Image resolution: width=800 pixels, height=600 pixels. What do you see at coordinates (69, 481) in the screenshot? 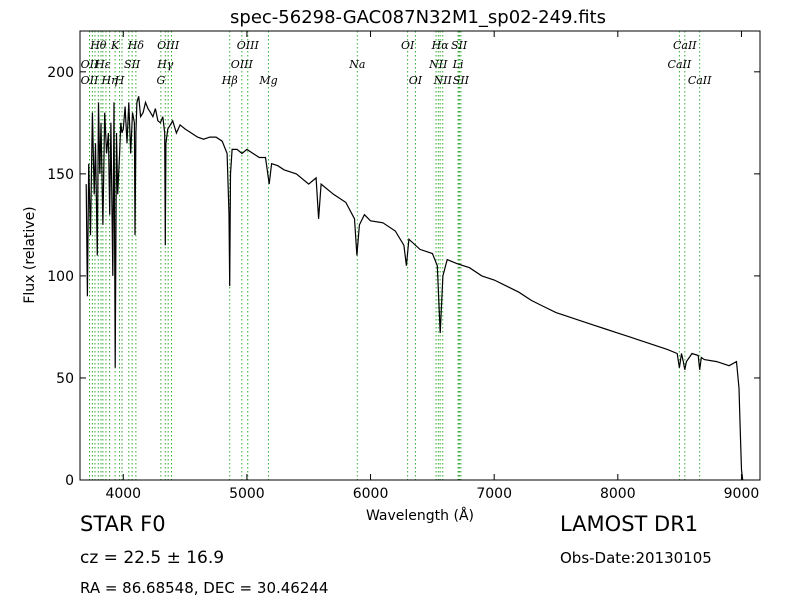
I see `y-tick-label: 0` at bounding box center [69, 481].